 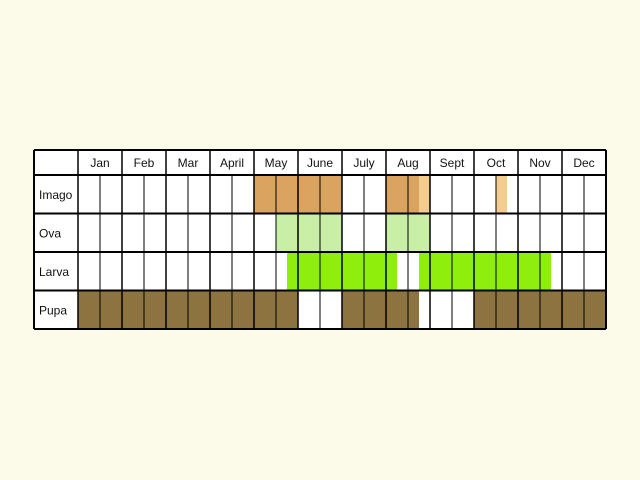 I want to click on stage-label-larva: Larva, so click(x=54, y=272).